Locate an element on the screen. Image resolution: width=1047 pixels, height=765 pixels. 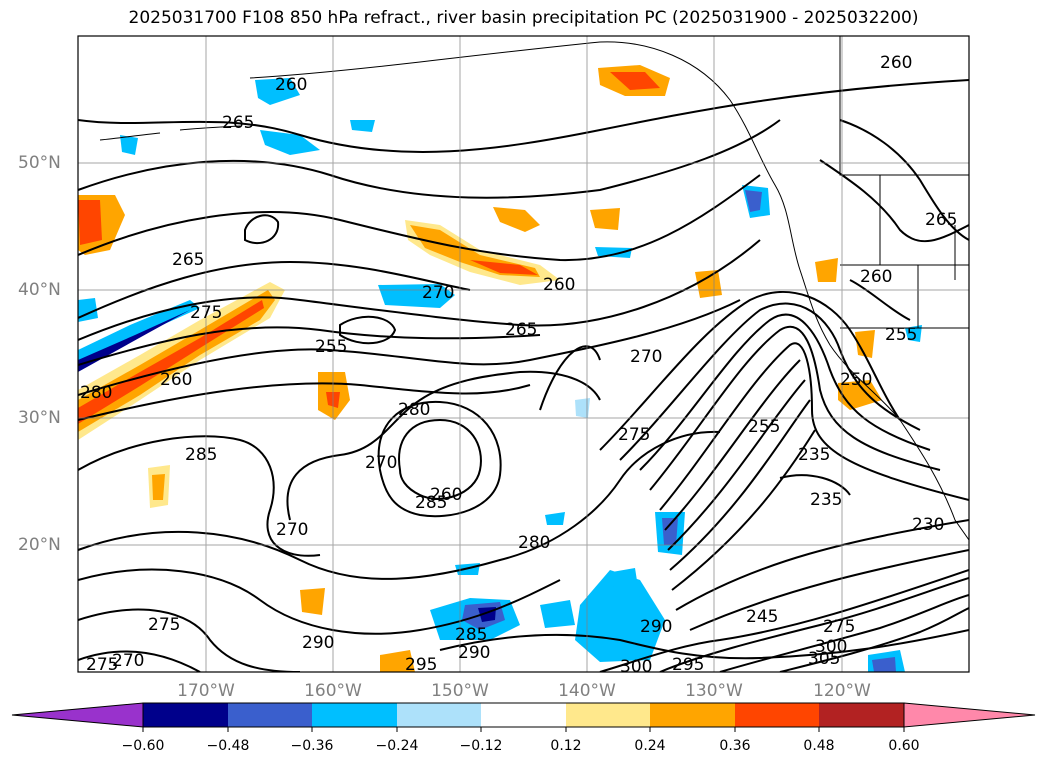
lon-label: 150°W is located at coordinates (460, 691).